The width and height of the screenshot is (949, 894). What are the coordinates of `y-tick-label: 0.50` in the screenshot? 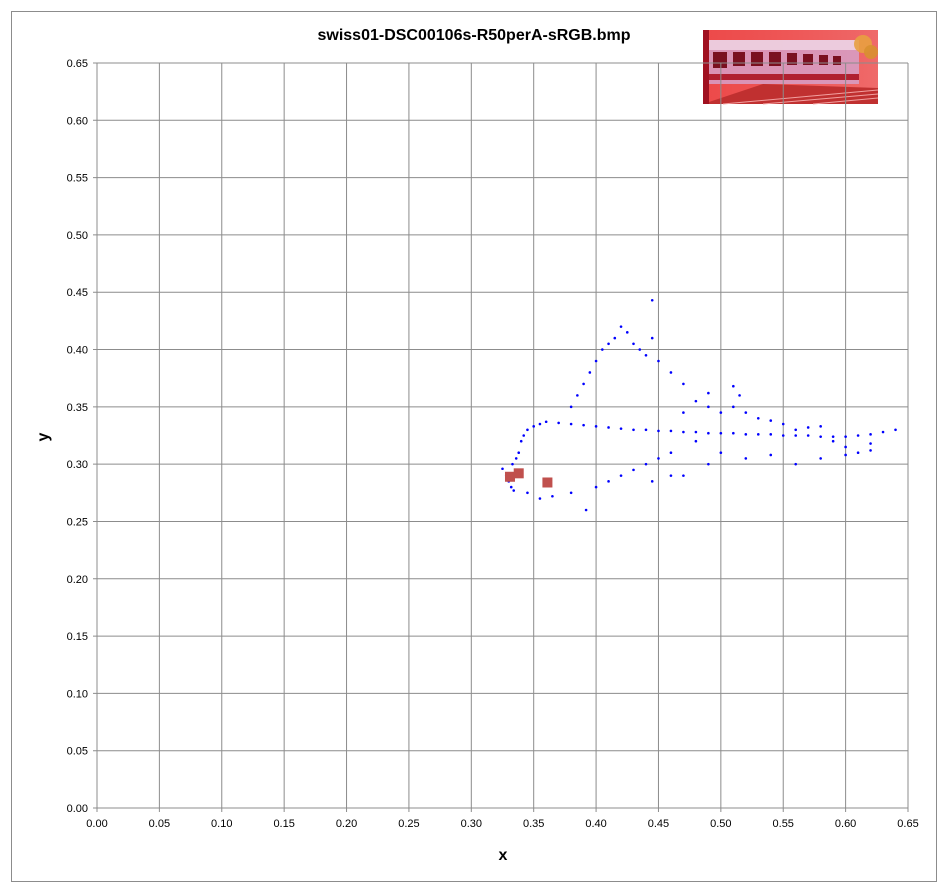 It's located at (77, 236).